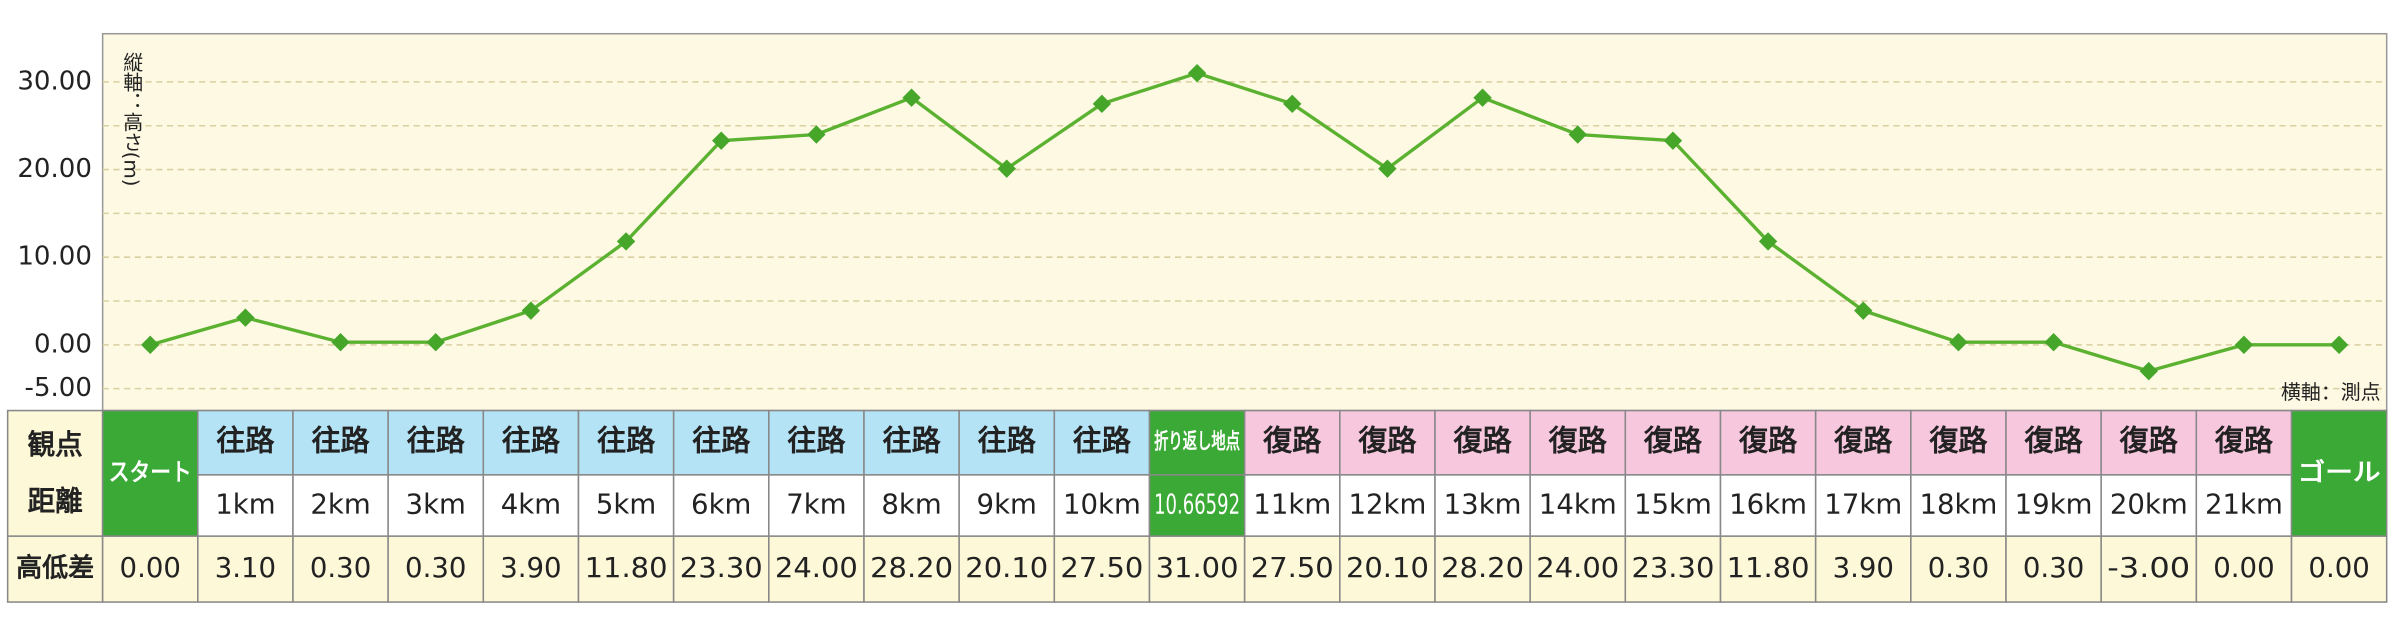  I want to click on value-label: 24.00, so click(816, 567).